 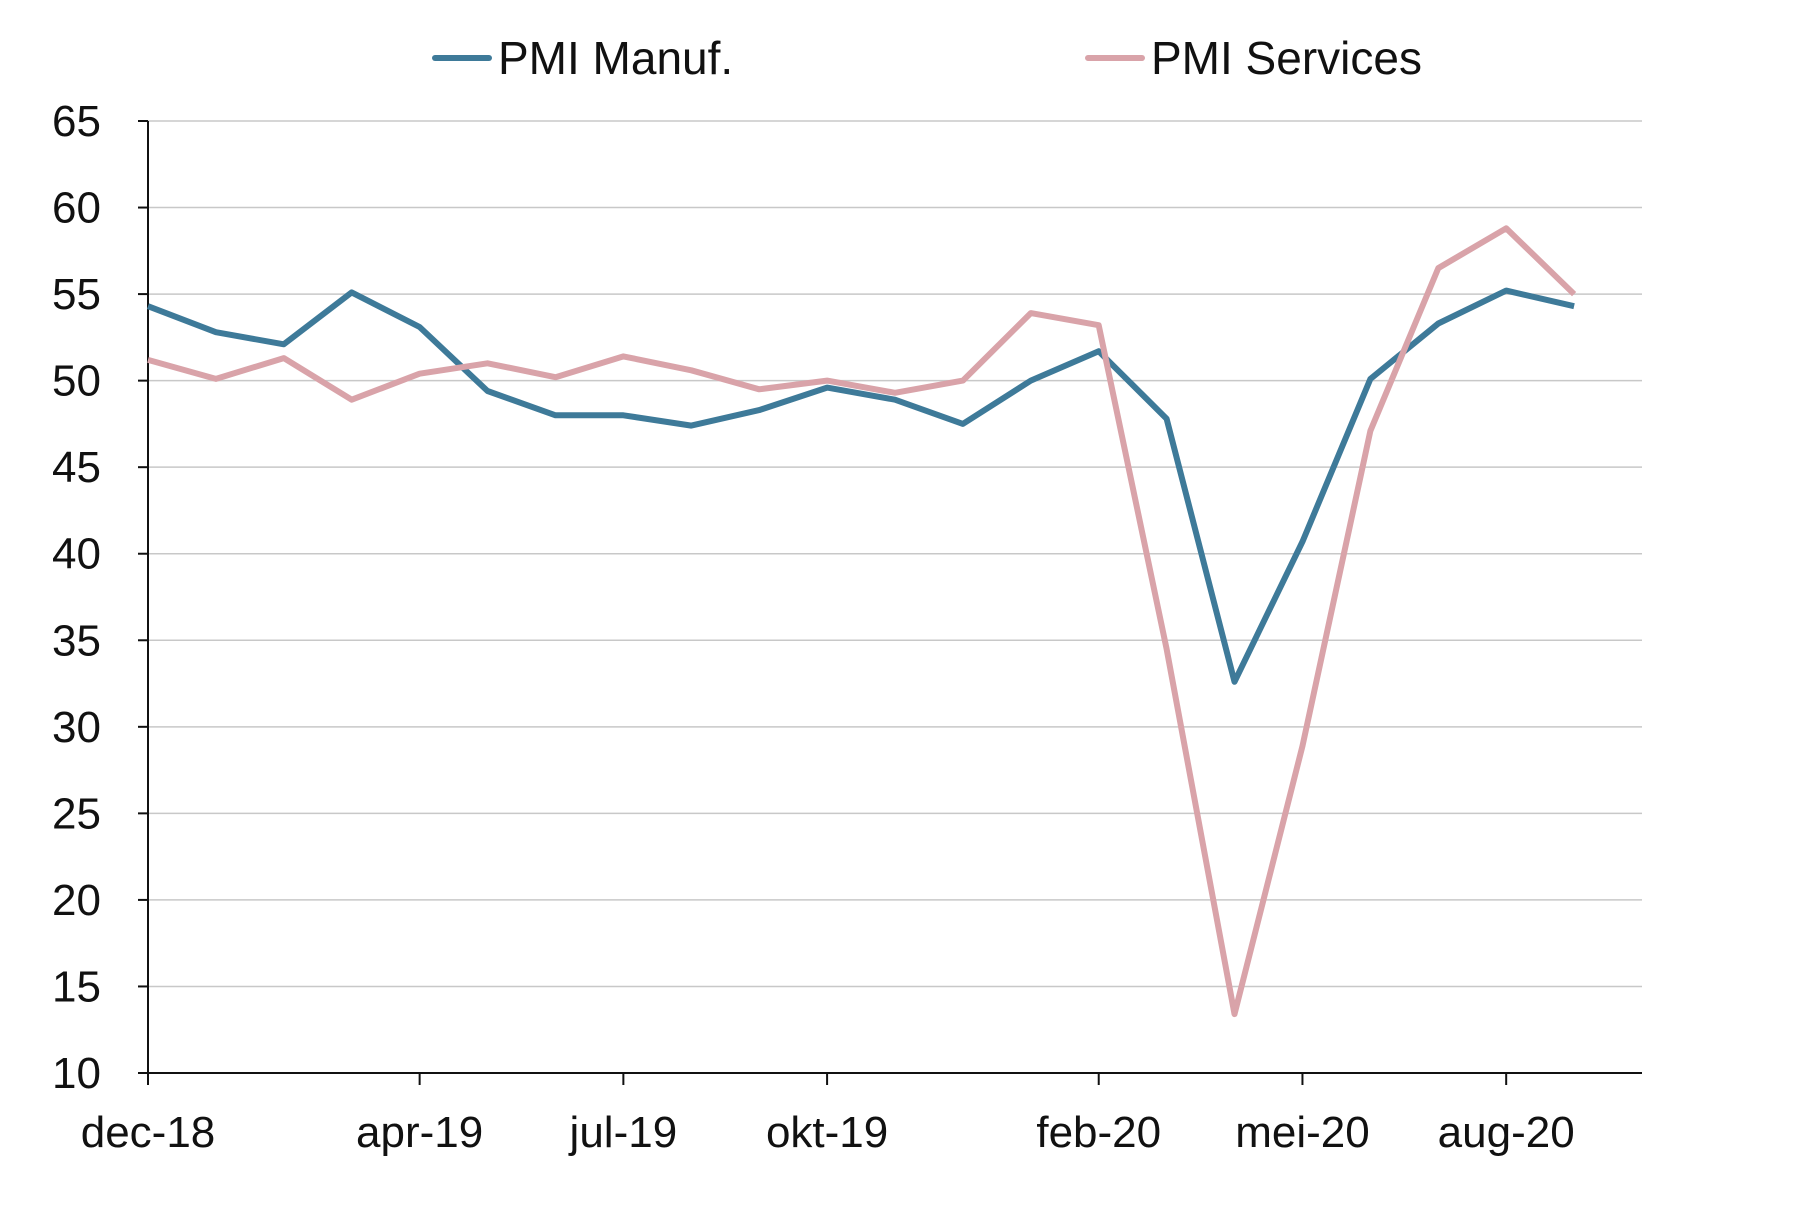 I want to click on y-tick-label-30: 30, so click(x=76, y=727).